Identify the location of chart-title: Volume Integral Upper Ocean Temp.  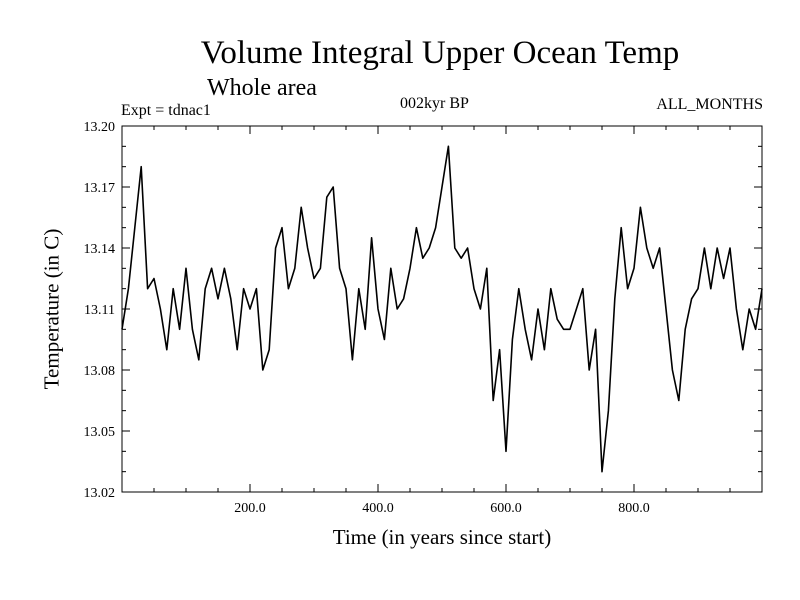
(440, 53).